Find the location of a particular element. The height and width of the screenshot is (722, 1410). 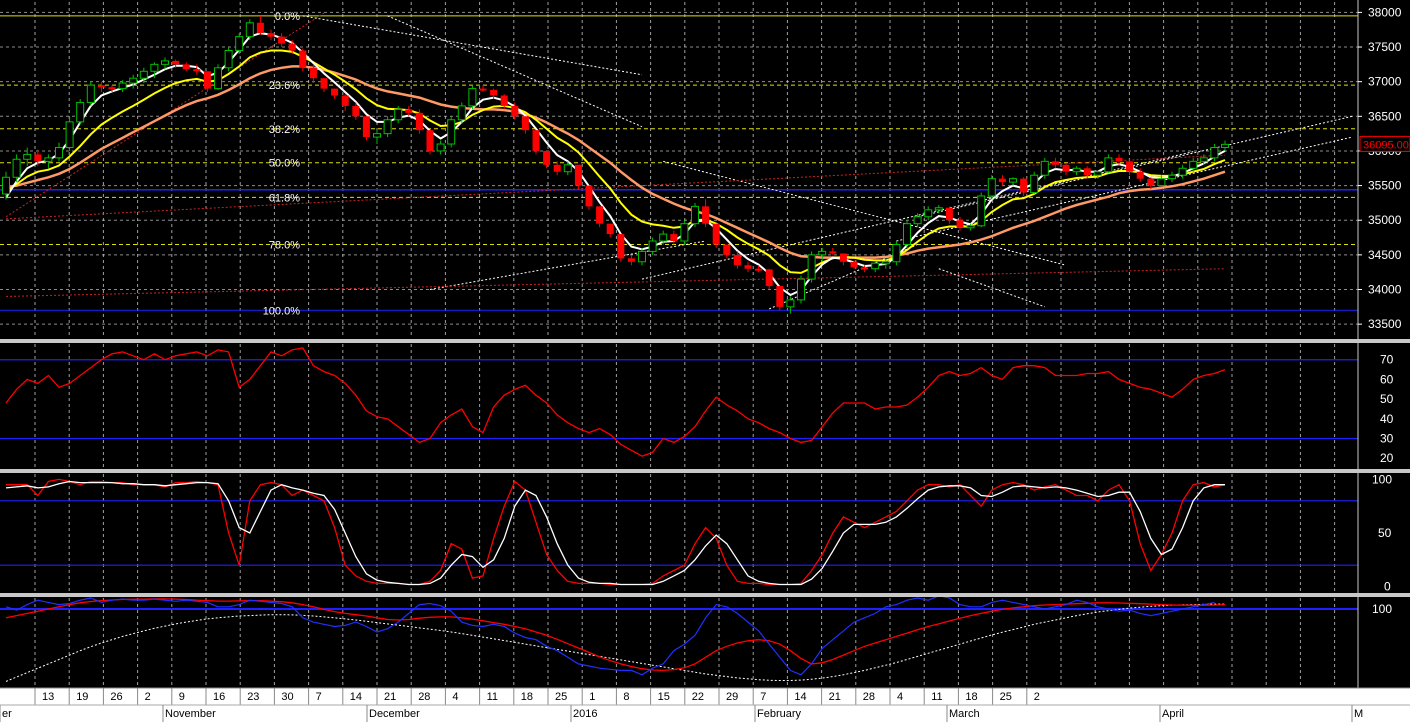

fib-label: 50.0% is located at coordinates (284, 164).